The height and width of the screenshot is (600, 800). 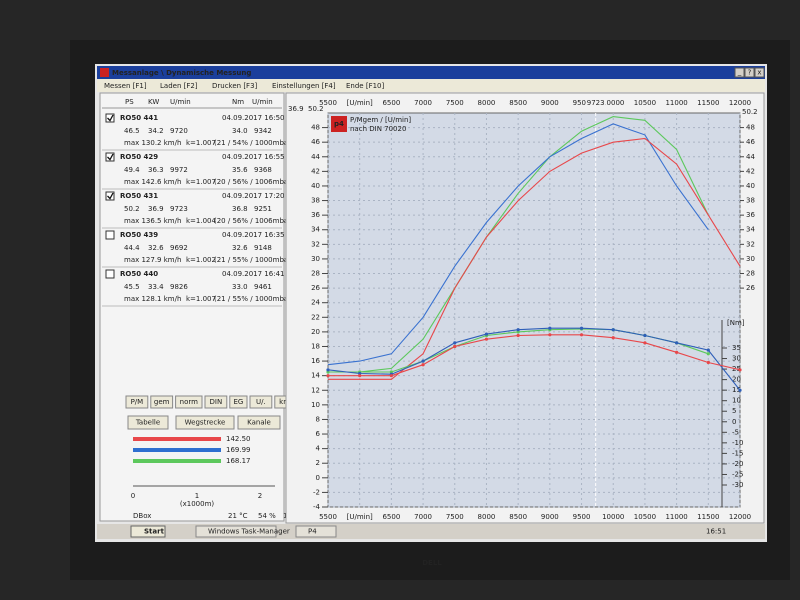 I want to click on chart-subtitle: nach DIN 70020, so click(x=378, y=129).